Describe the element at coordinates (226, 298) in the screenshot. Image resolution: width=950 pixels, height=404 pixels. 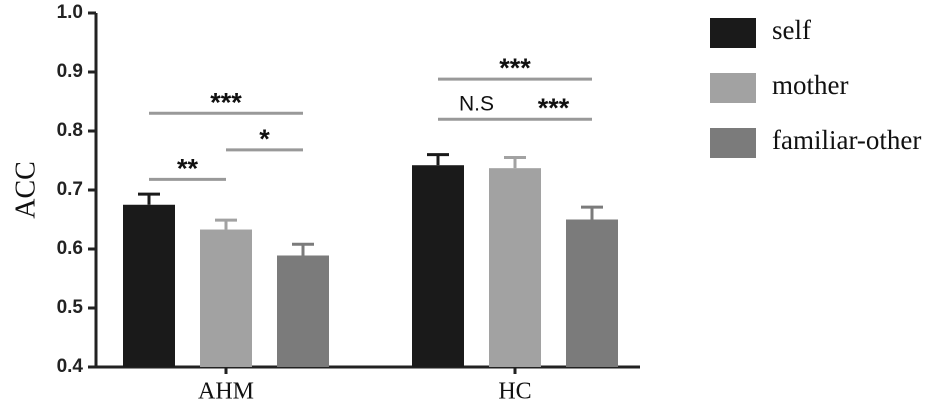
I see `bar-mother-ahm` at that location.